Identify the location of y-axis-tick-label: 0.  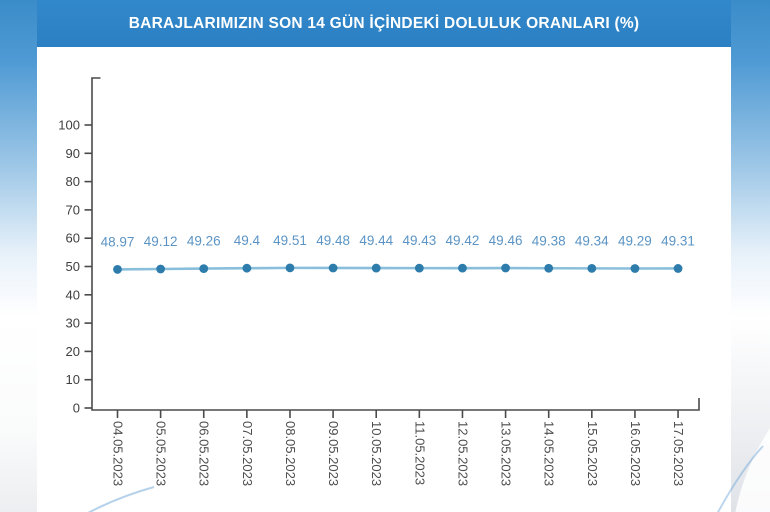
(76, 408).